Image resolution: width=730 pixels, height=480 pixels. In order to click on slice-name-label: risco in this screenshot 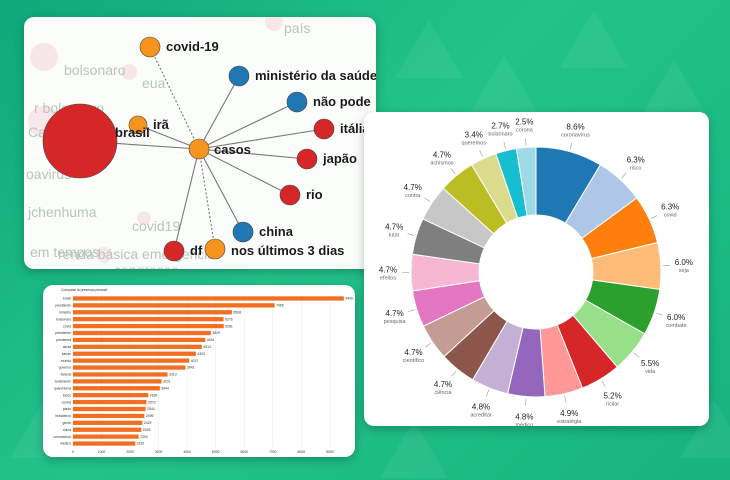, I will do `click(636, 169)`.